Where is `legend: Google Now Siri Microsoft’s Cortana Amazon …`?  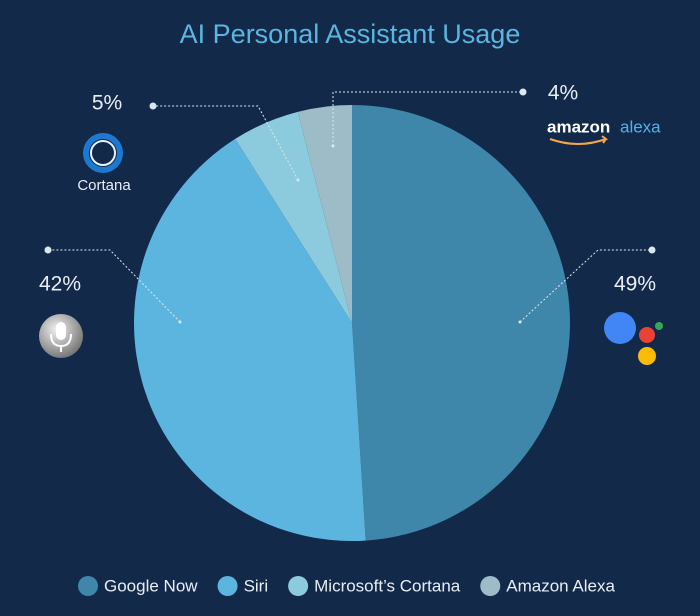 legend: Google Now Siri Microsoft’s Cortana Amazon … is located at coordinates (346, 586).